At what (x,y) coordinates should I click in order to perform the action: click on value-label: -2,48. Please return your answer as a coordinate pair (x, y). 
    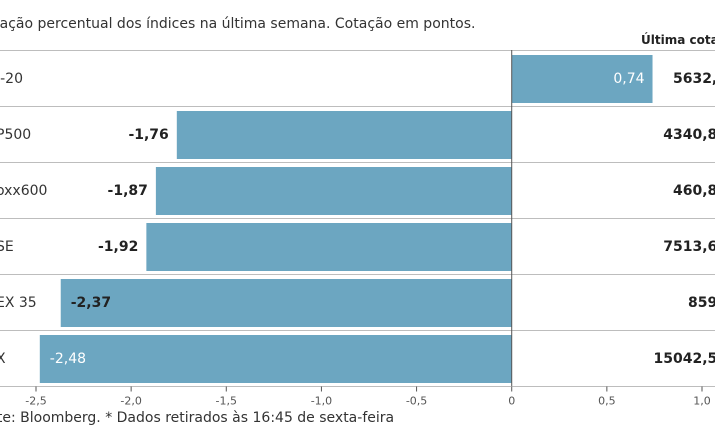
    Looking at the image, I should click on (68, 359).